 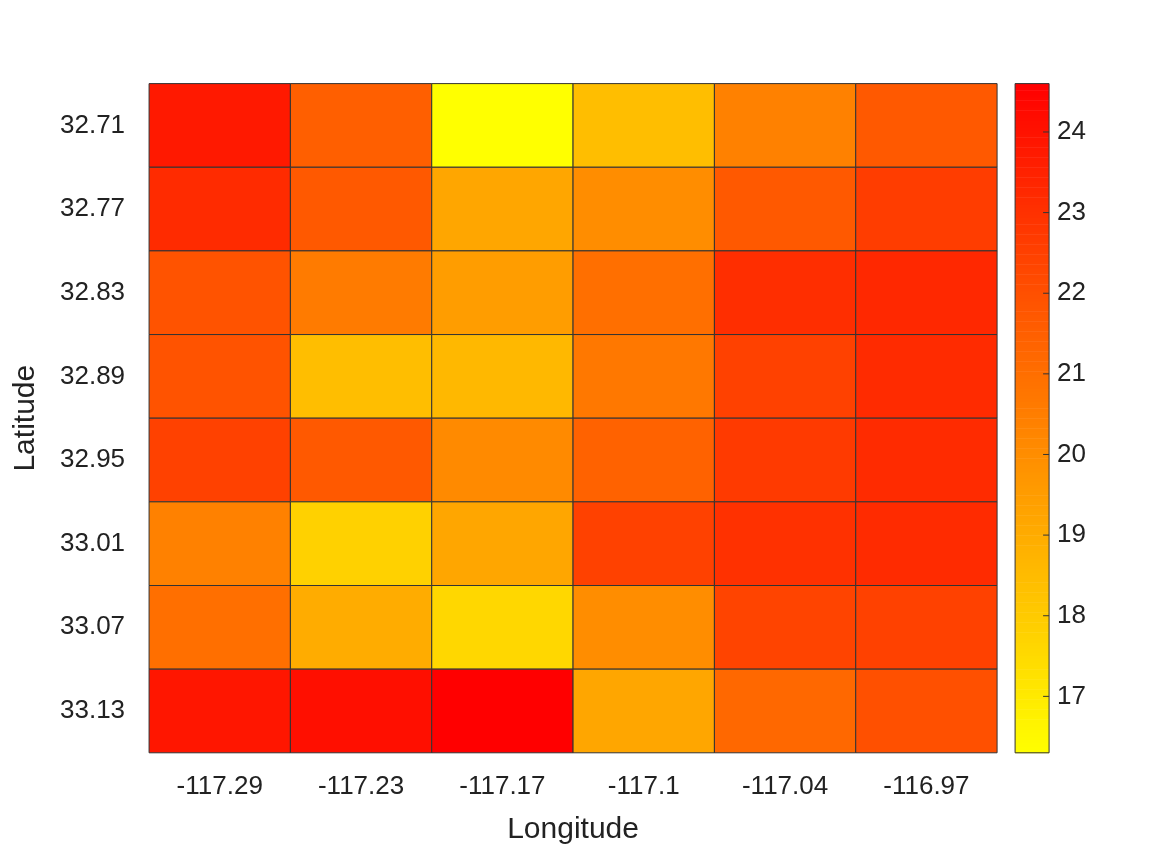 What do you see at coordinates (1071, 613) in the screenshot?
I see `color-bar-label: 18` at bounding box center [1071, 613].